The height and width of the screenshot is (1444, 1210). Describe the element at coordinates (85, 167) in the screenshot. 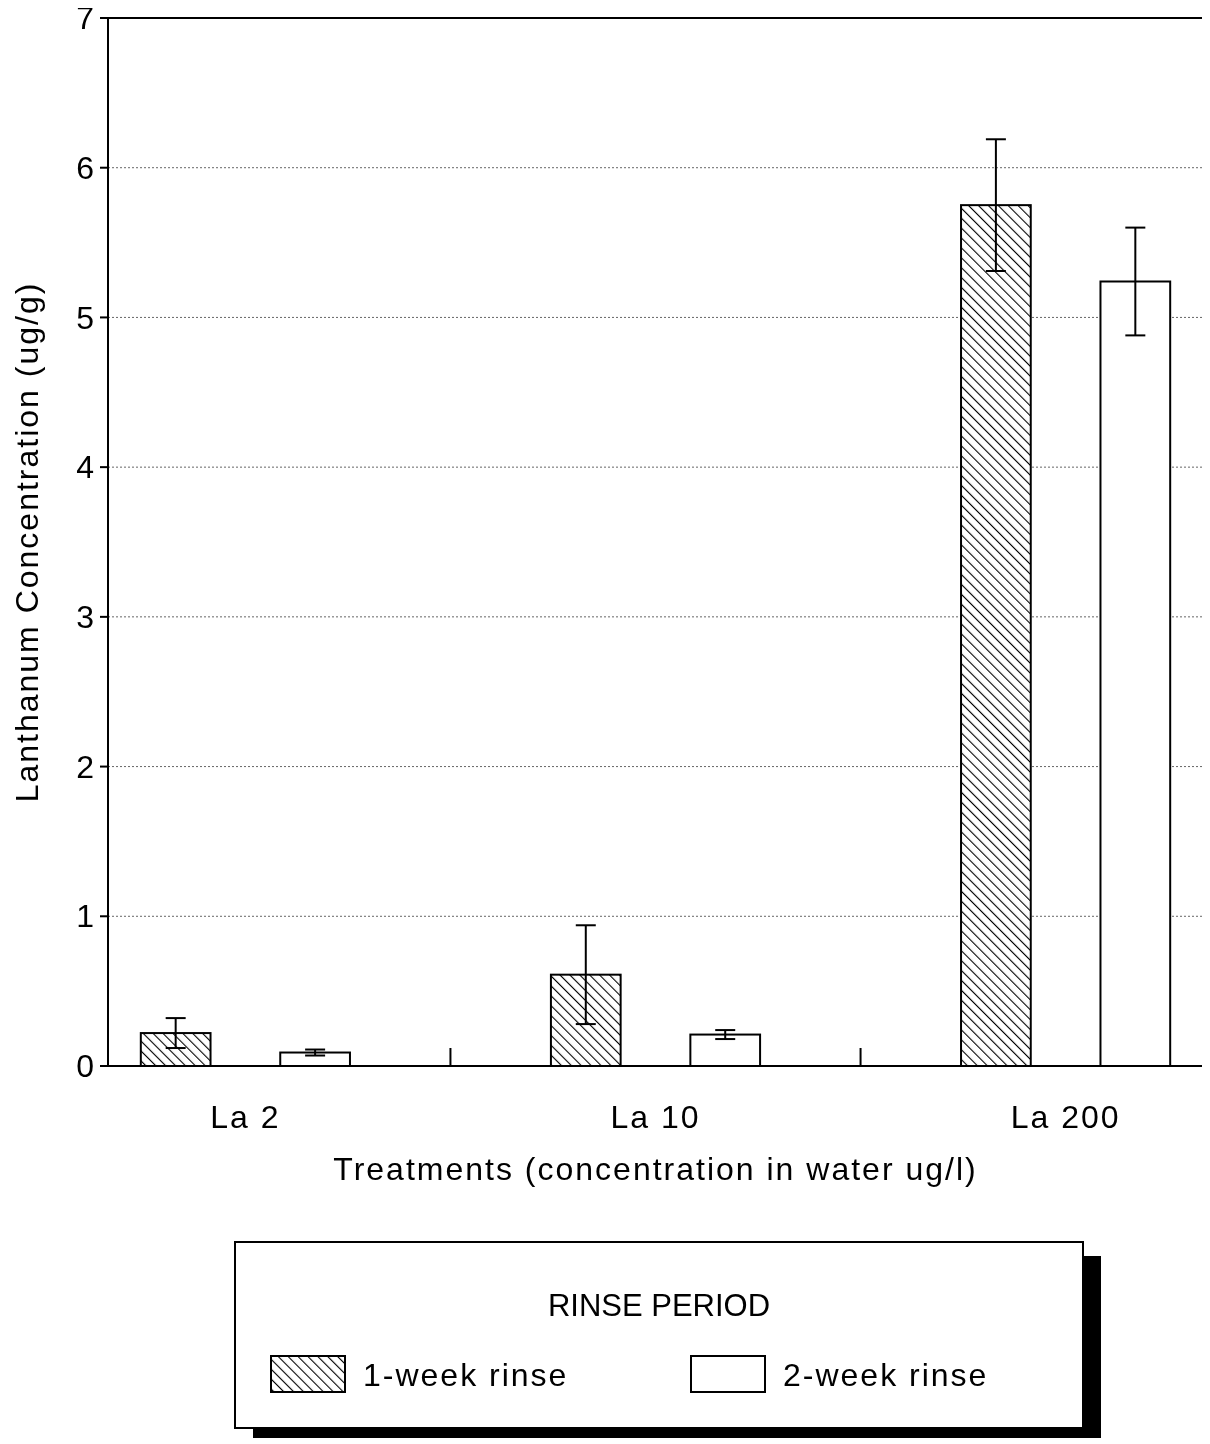

I see `y-tick-label: 6` at that location.